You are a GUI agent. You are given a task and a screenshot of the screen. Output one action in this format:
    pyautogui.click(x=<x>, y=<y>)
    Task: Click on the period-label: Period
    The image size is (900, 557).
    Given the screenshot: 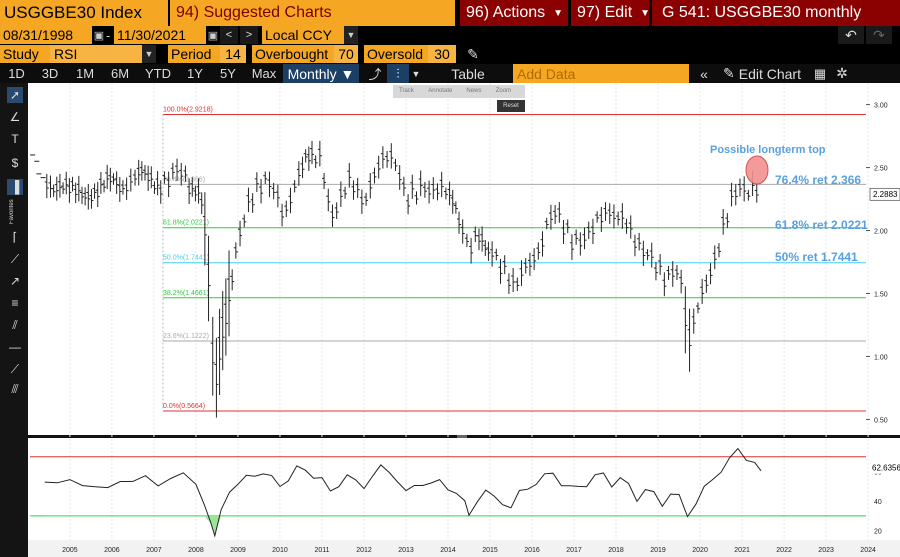 What is the action you would take?
    pyautogui.click(x=194, y=54)
    